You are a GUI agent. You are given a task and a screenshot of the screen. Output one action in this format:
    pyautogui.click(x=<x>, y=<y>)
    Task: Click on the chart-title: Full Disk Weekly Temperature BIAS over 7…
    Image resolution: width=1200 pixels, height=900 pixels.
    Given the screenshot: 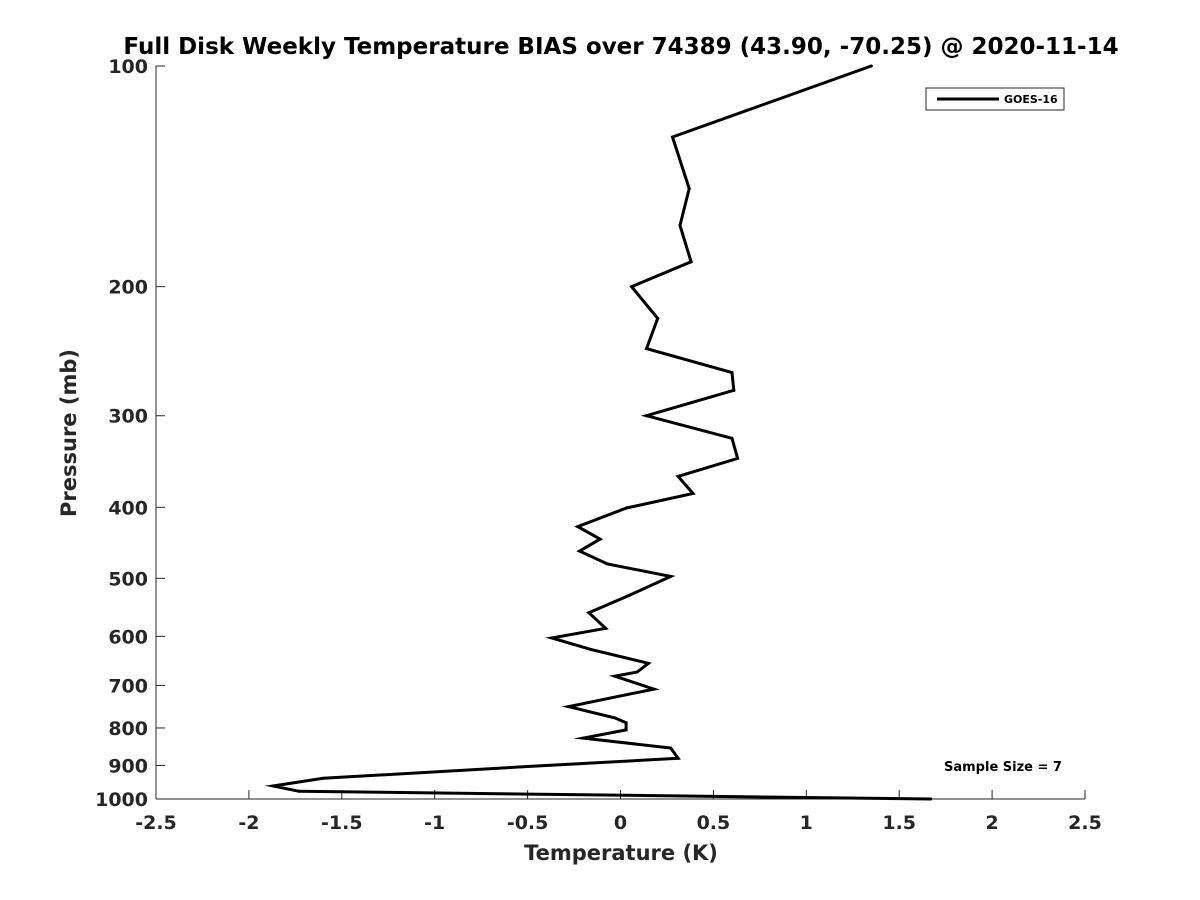 What is the action you would take?
    pyautogui.click(x=620, y=47)
    